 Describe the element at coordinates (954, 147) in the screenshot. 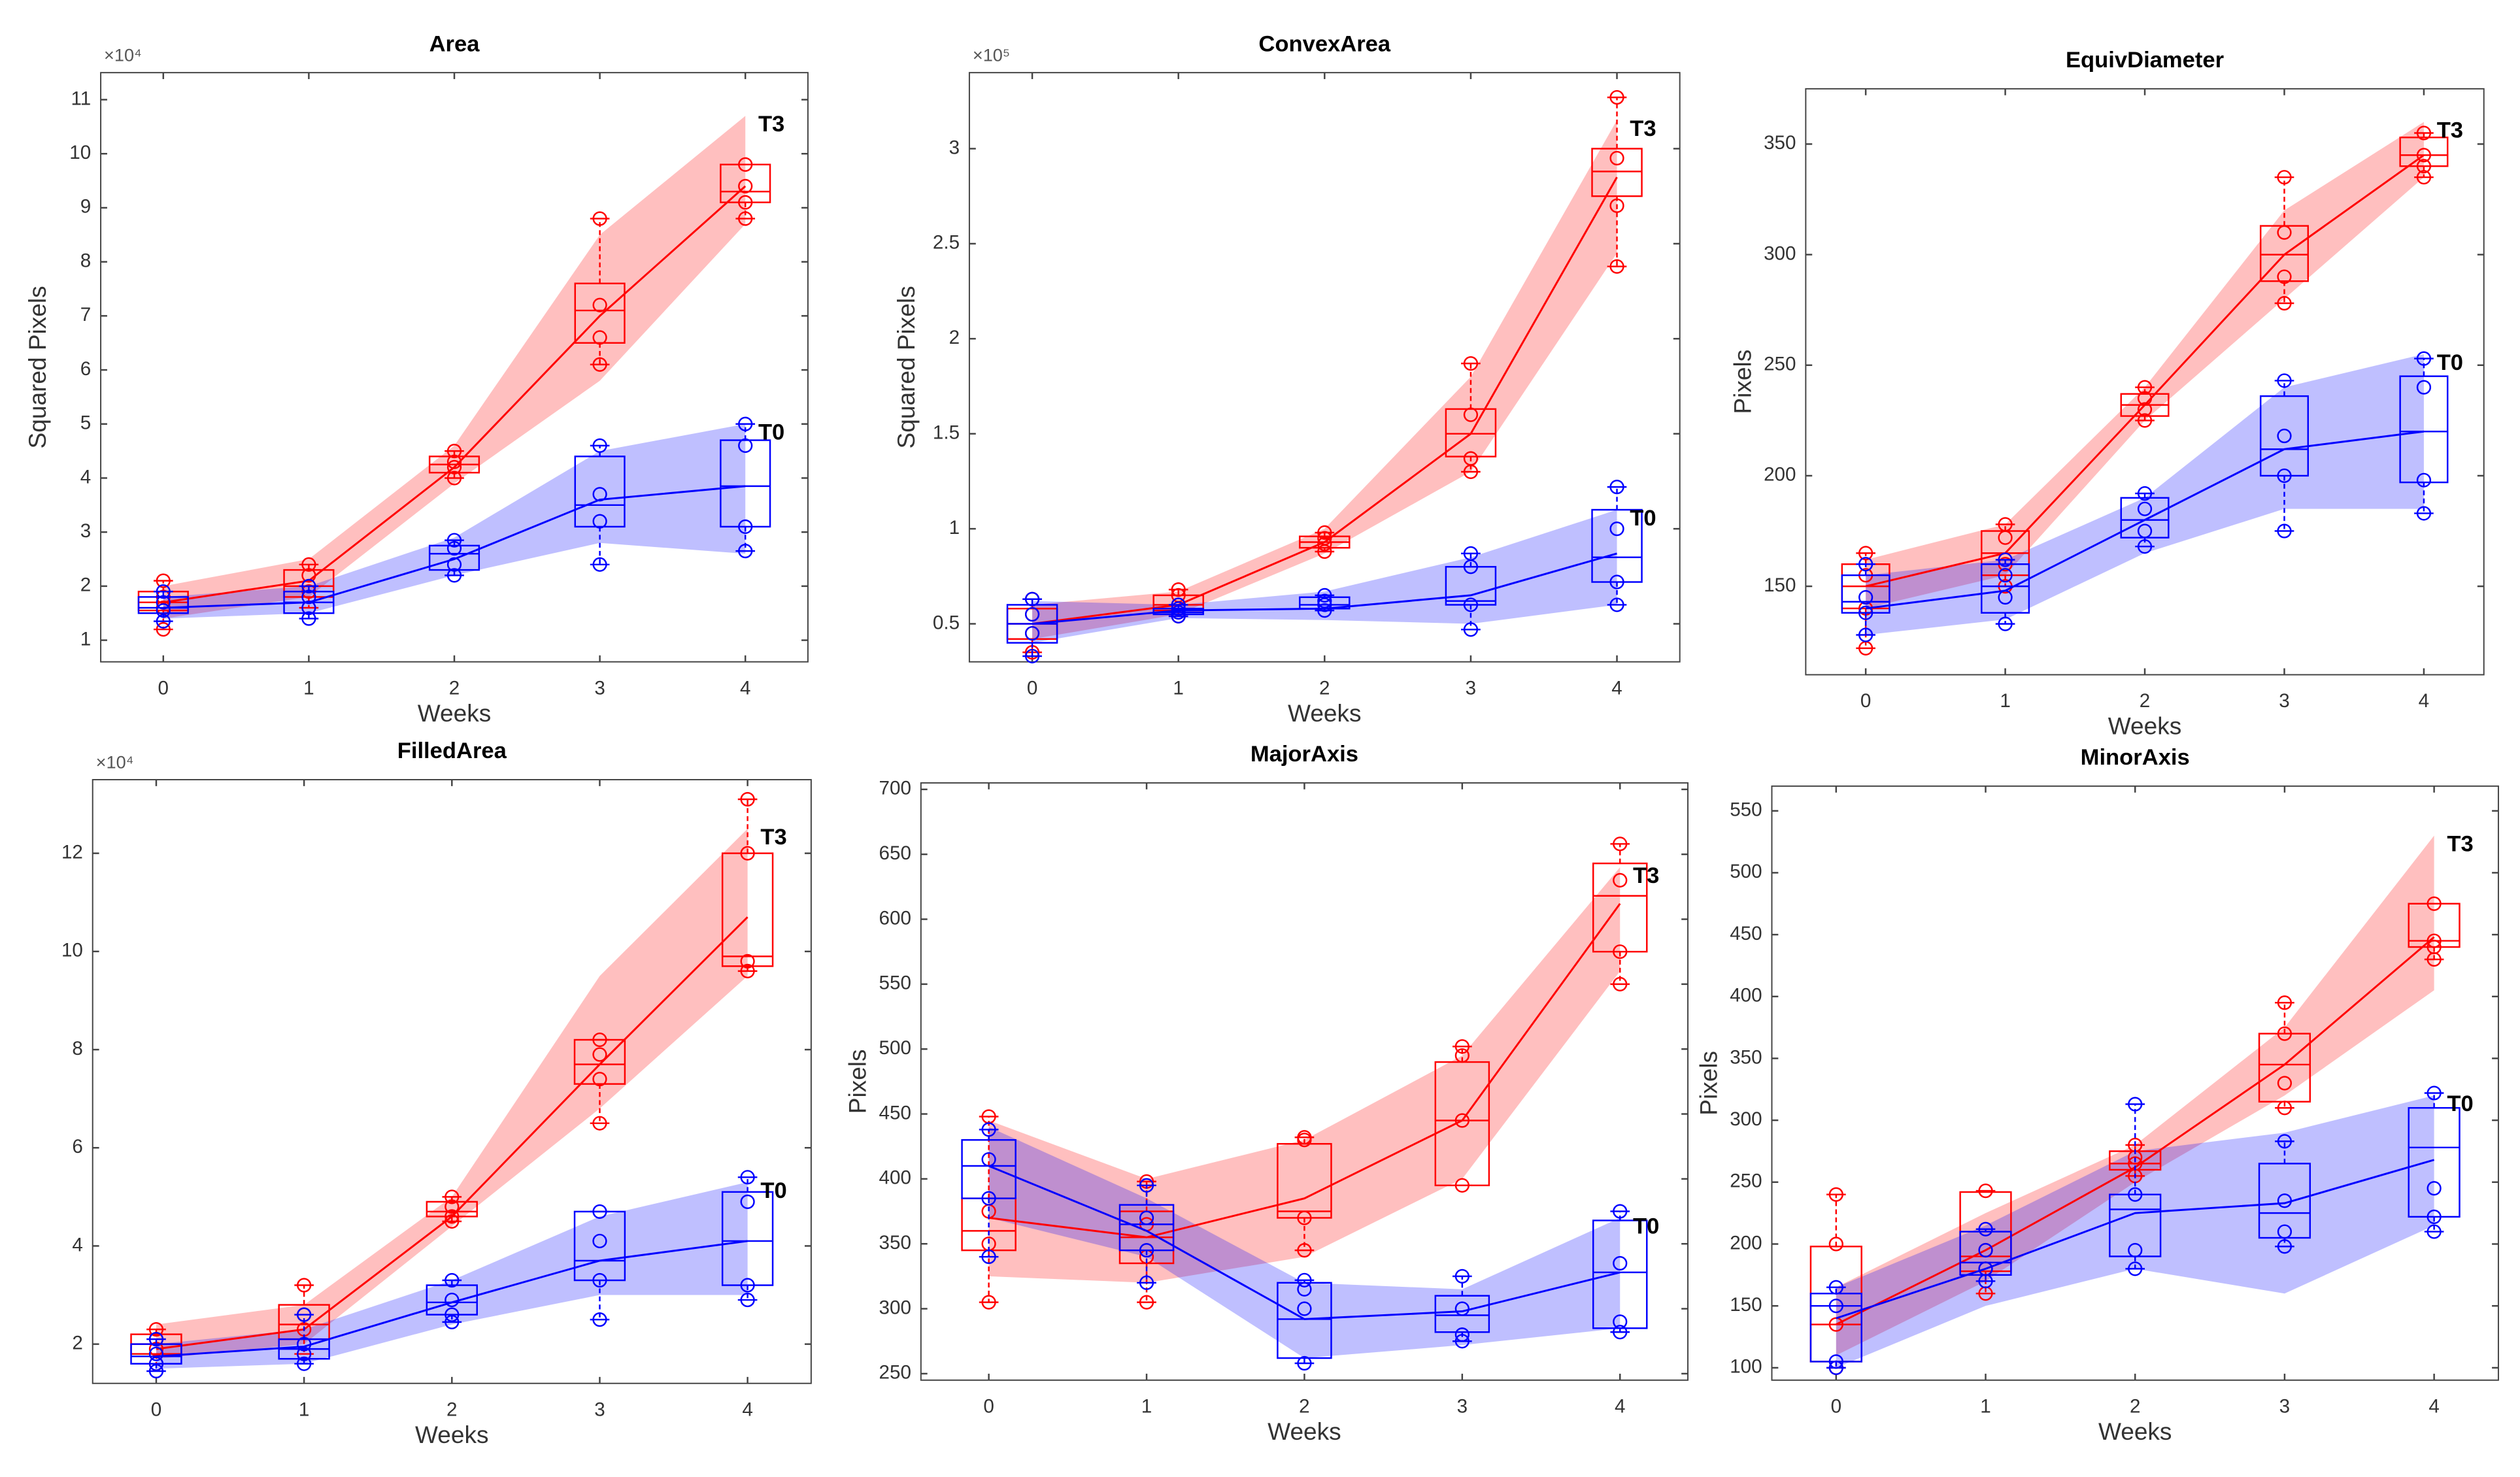

I see `y-tick-label: 3` at that location.